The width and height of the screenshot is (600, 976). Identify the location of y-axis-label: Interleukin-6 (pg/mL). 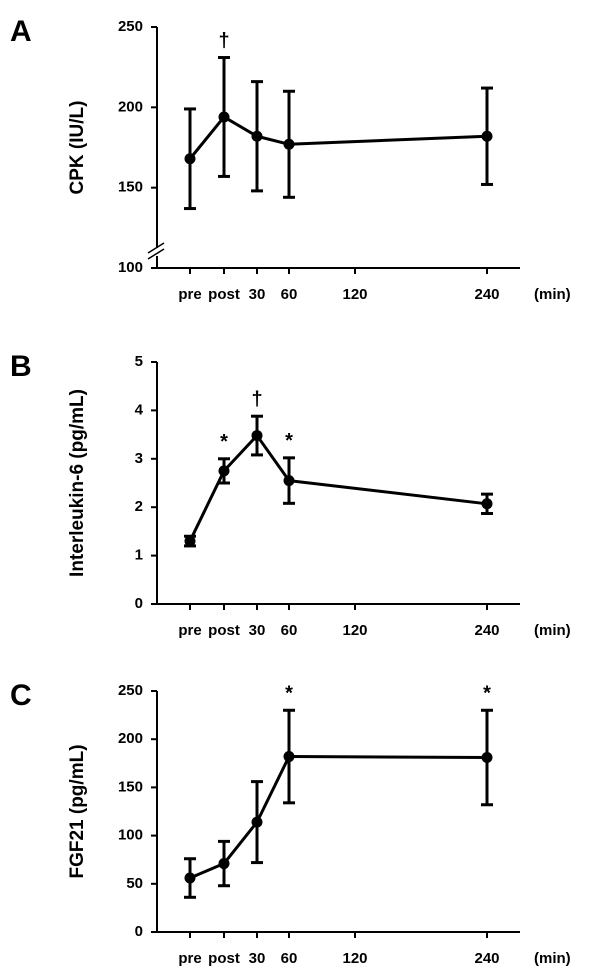
(77, 483).